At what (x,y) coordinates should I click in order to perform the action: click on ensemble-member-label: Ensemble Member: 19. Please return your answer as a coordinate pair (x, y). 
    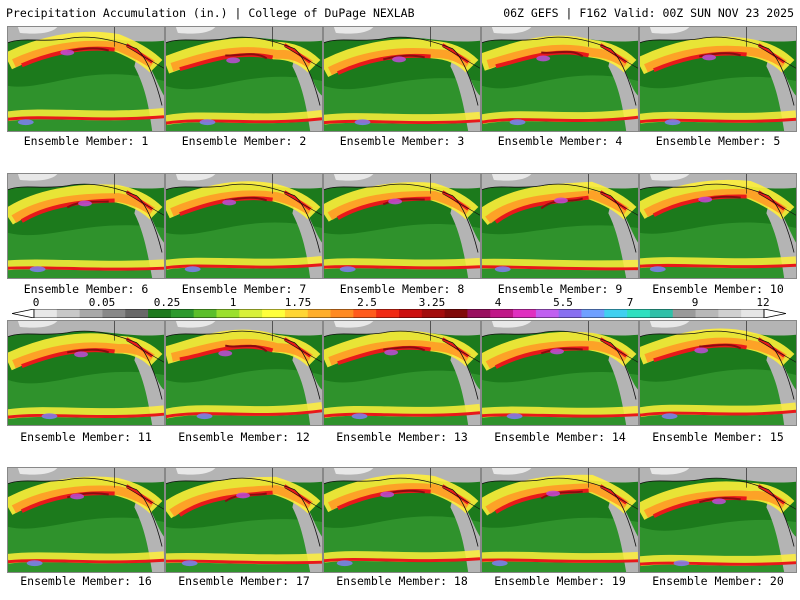
    Looking at the image, I should click on (560, 581).